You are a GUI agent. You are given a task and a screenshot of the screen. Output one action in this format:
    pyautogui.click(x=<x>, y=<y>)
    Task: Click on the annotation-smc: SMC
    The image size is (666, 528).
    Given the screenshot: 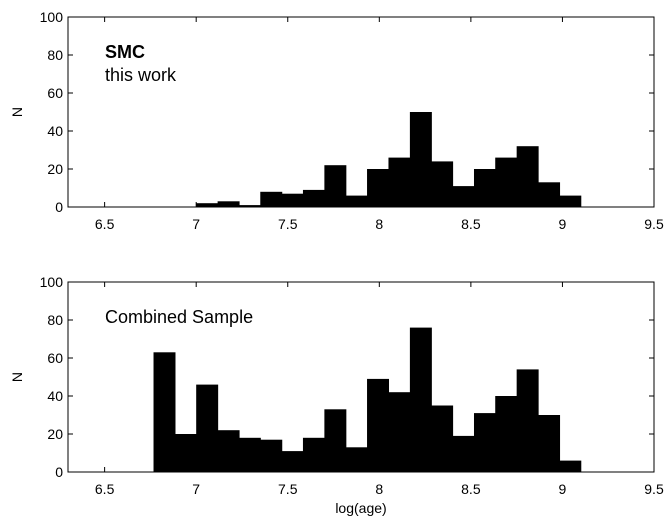 What is the action you would take?
    pyautogui.click(x=125, y=52)
    